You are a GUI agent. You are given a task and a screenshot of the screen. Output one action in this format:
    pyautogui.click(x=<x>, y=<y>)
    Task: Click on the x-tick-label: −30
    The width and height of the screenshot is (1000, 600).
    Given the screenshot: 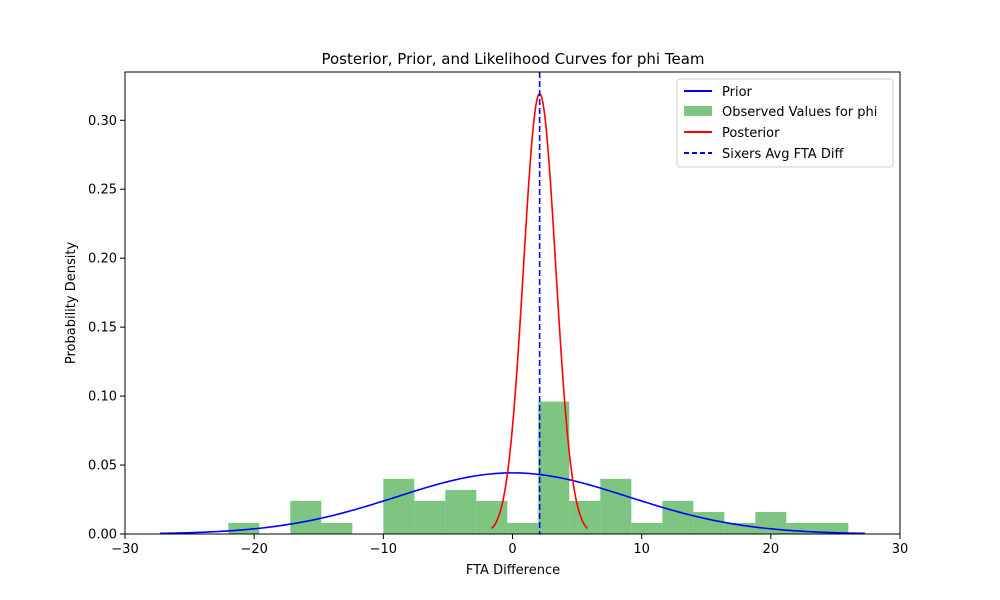 What is the action you would take?
    pyautogui.click(x=124, y=549)
    